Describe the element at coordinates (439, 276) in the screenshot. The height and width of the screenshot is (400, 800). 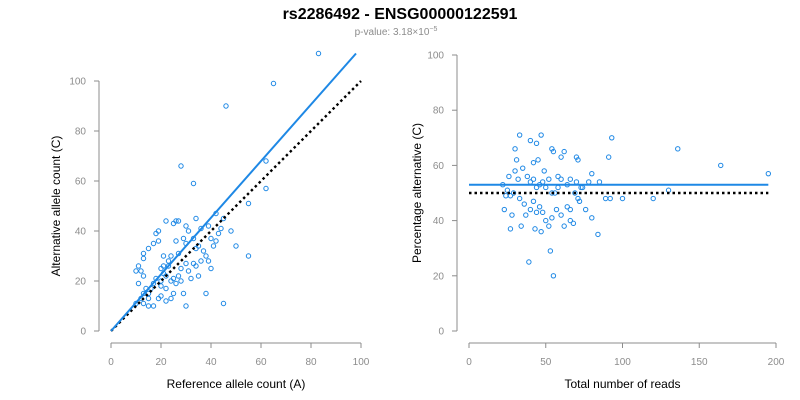
I see `y-tick-label: 20` at that location.